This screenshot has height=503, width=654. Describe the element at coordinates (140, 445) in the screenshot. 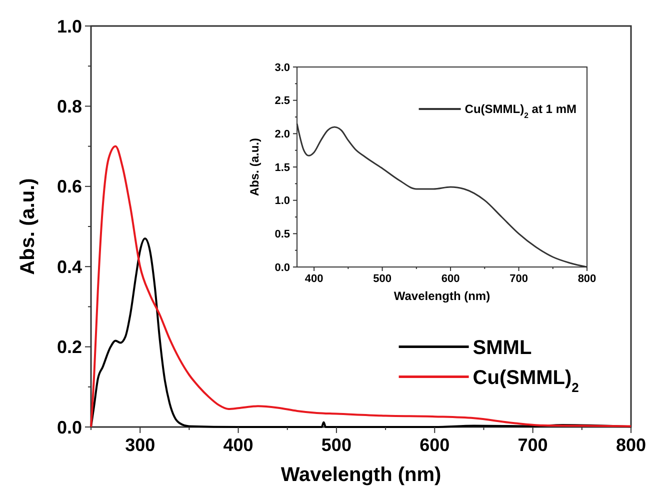

I see `x-tick-label: 300` at that location.